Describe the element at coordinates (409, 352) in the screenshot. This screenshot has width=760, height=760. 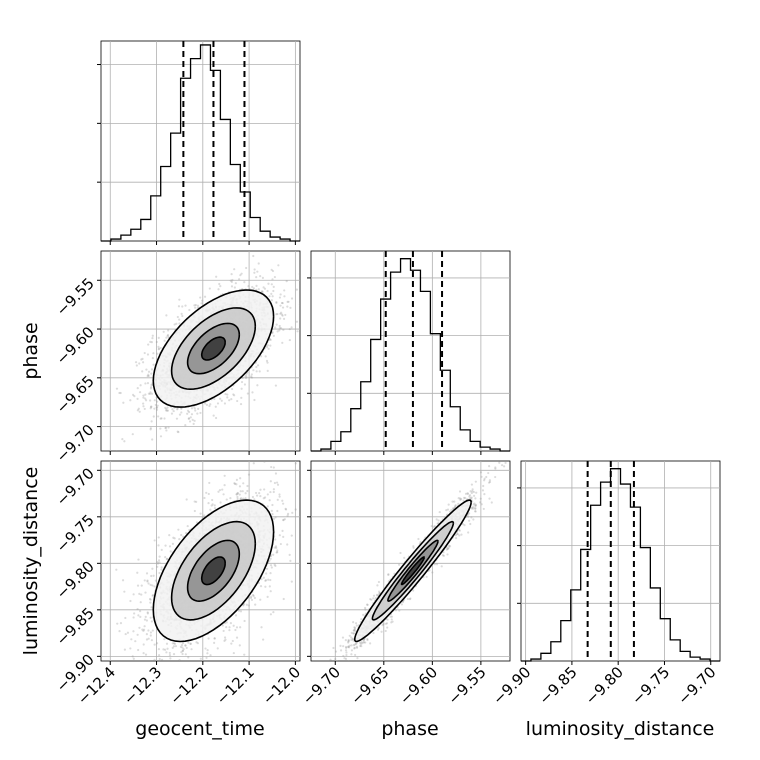
I see `histogram-panel-phase` at that location.